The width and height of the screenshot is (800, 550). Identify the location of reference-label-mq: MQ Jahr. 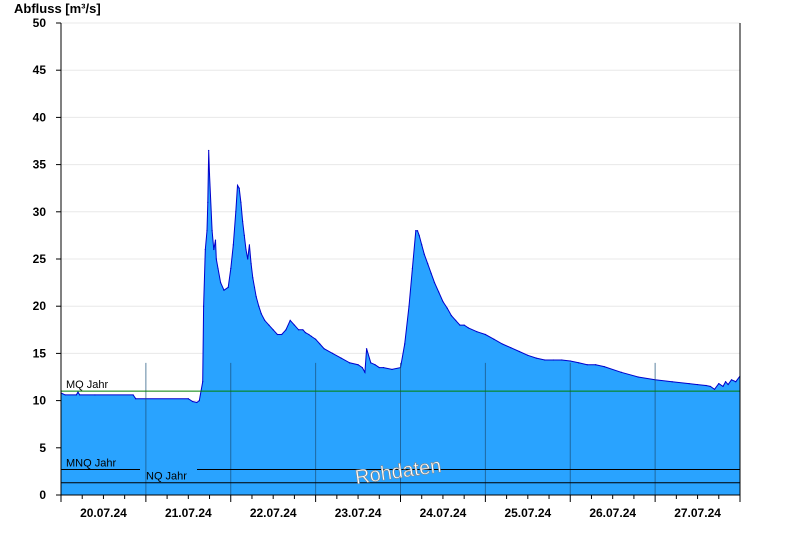
(87, 385).